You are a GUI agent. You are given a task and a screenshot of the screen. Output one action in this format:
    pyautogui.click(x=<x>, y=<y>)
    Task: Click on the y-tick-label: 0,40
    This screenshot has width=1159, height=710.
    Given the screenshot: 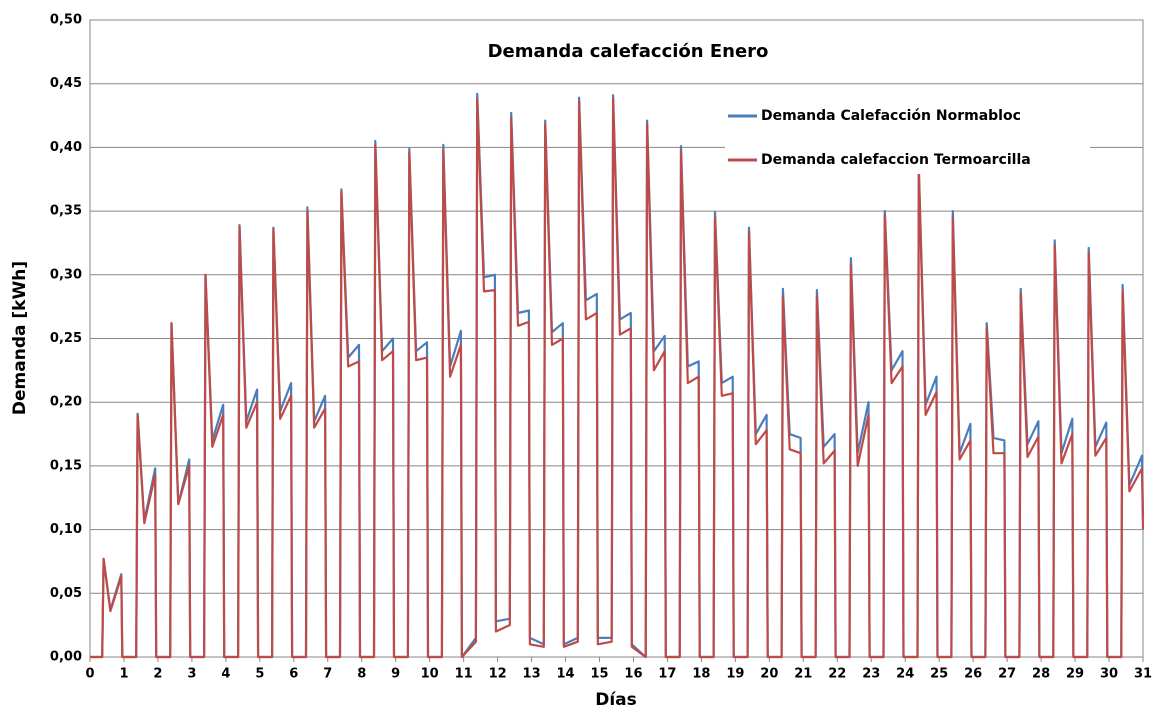 What is the action you would take?
    pyautogui.click(x=66, y=147)
    